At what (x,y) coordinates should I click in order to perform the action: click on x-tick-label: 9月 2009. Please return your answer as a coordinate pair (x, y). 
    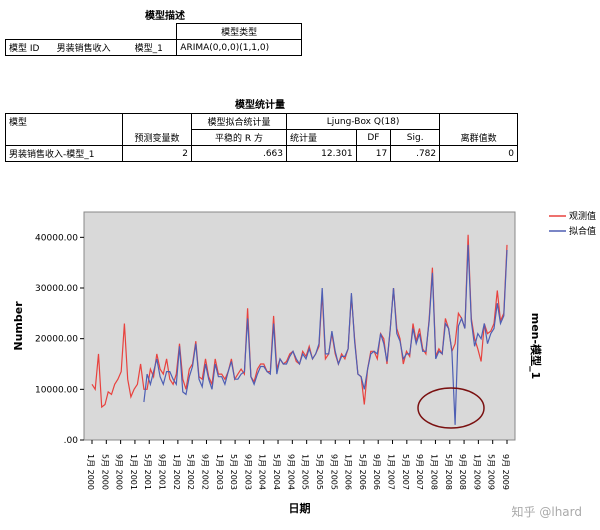
    Looking at the image, I should click on (505, 472).